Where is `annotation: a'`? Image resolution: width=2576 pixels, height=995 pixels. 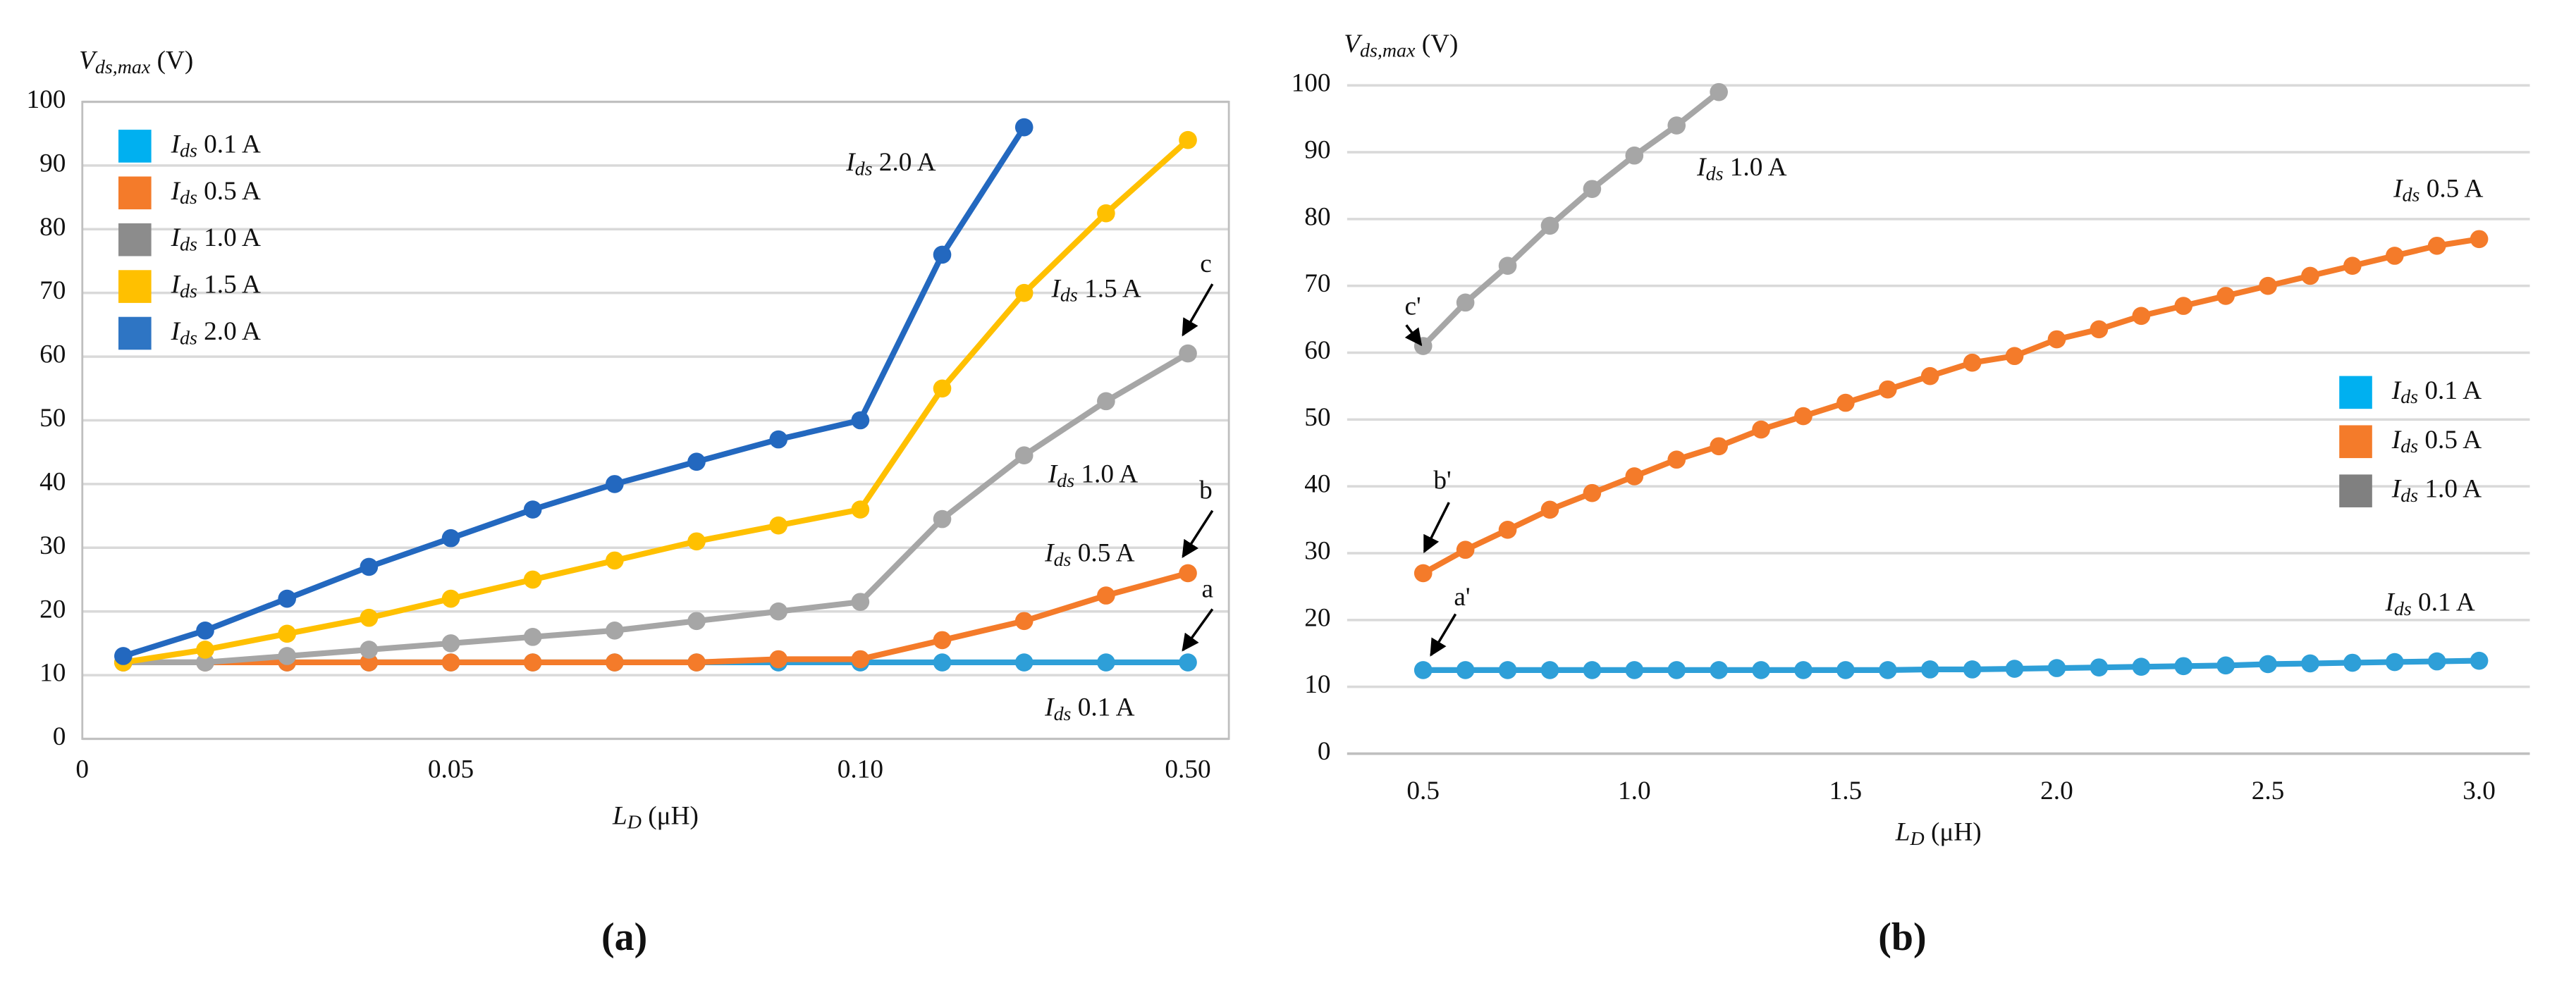 annotation: a' is located at coordinates (1462, 597).